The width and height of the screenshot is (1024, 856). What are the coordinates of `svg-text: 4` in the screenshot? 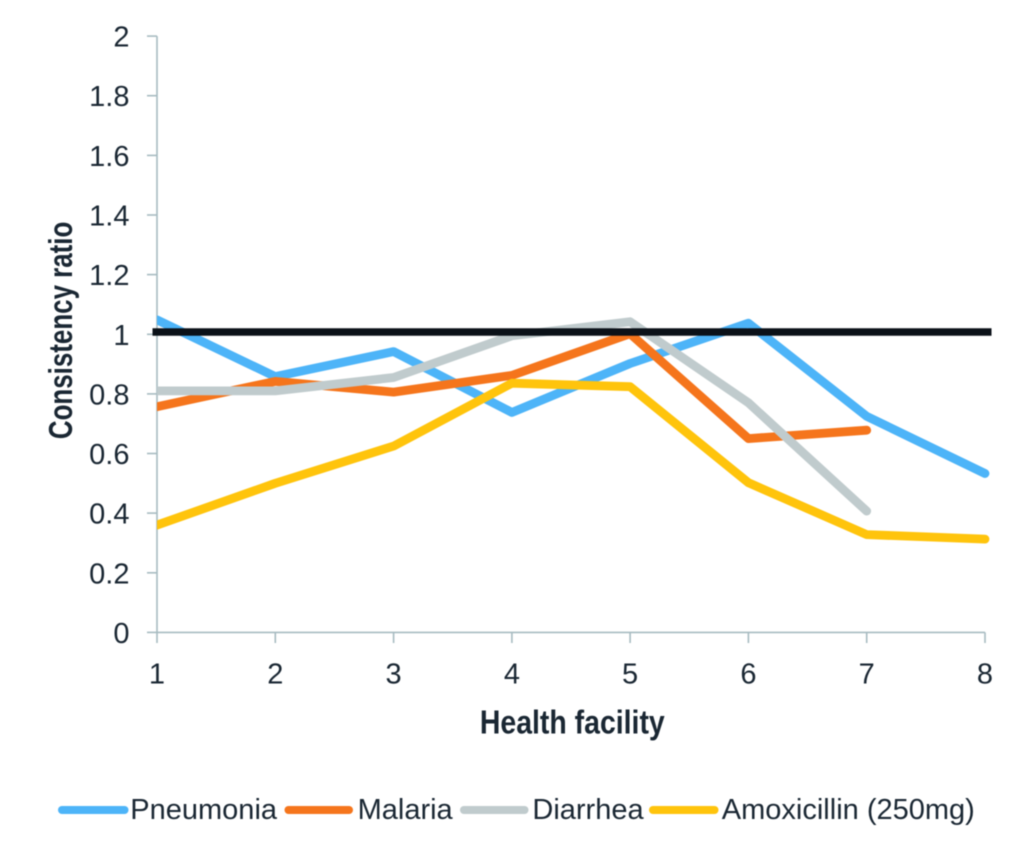 It's located at (512, 675).